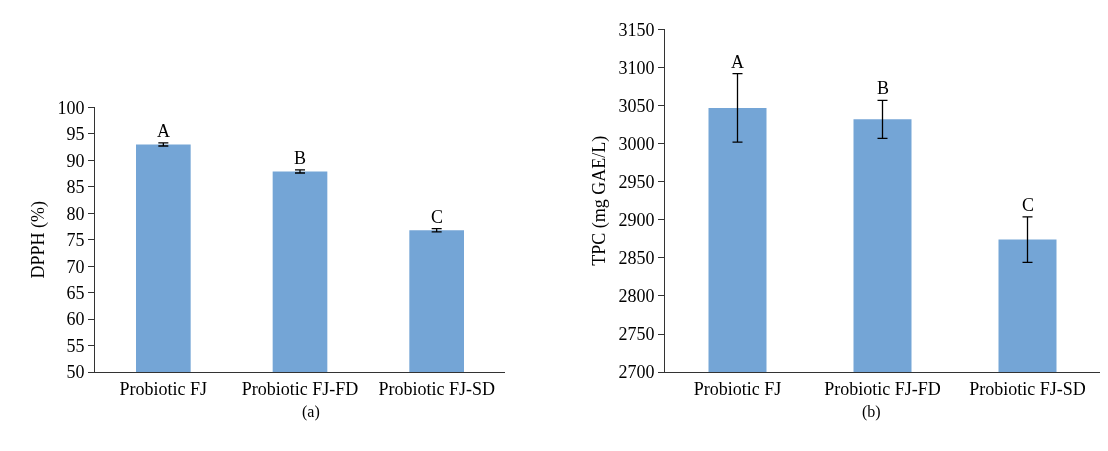  What do you see at coordinates (75, 319) in the screenshot?
I see `y-tick-label: 60` at bounding box center [75, 319].